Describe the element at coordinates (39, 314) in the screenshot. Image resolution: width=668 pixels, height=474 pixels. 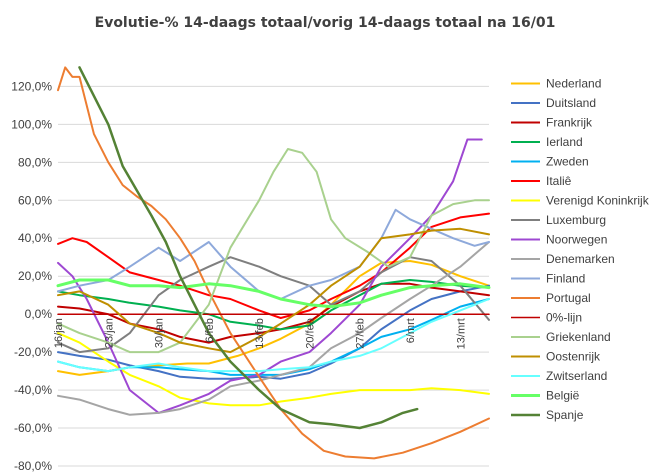
I see `y-tick-label: 0,0%` at that location.